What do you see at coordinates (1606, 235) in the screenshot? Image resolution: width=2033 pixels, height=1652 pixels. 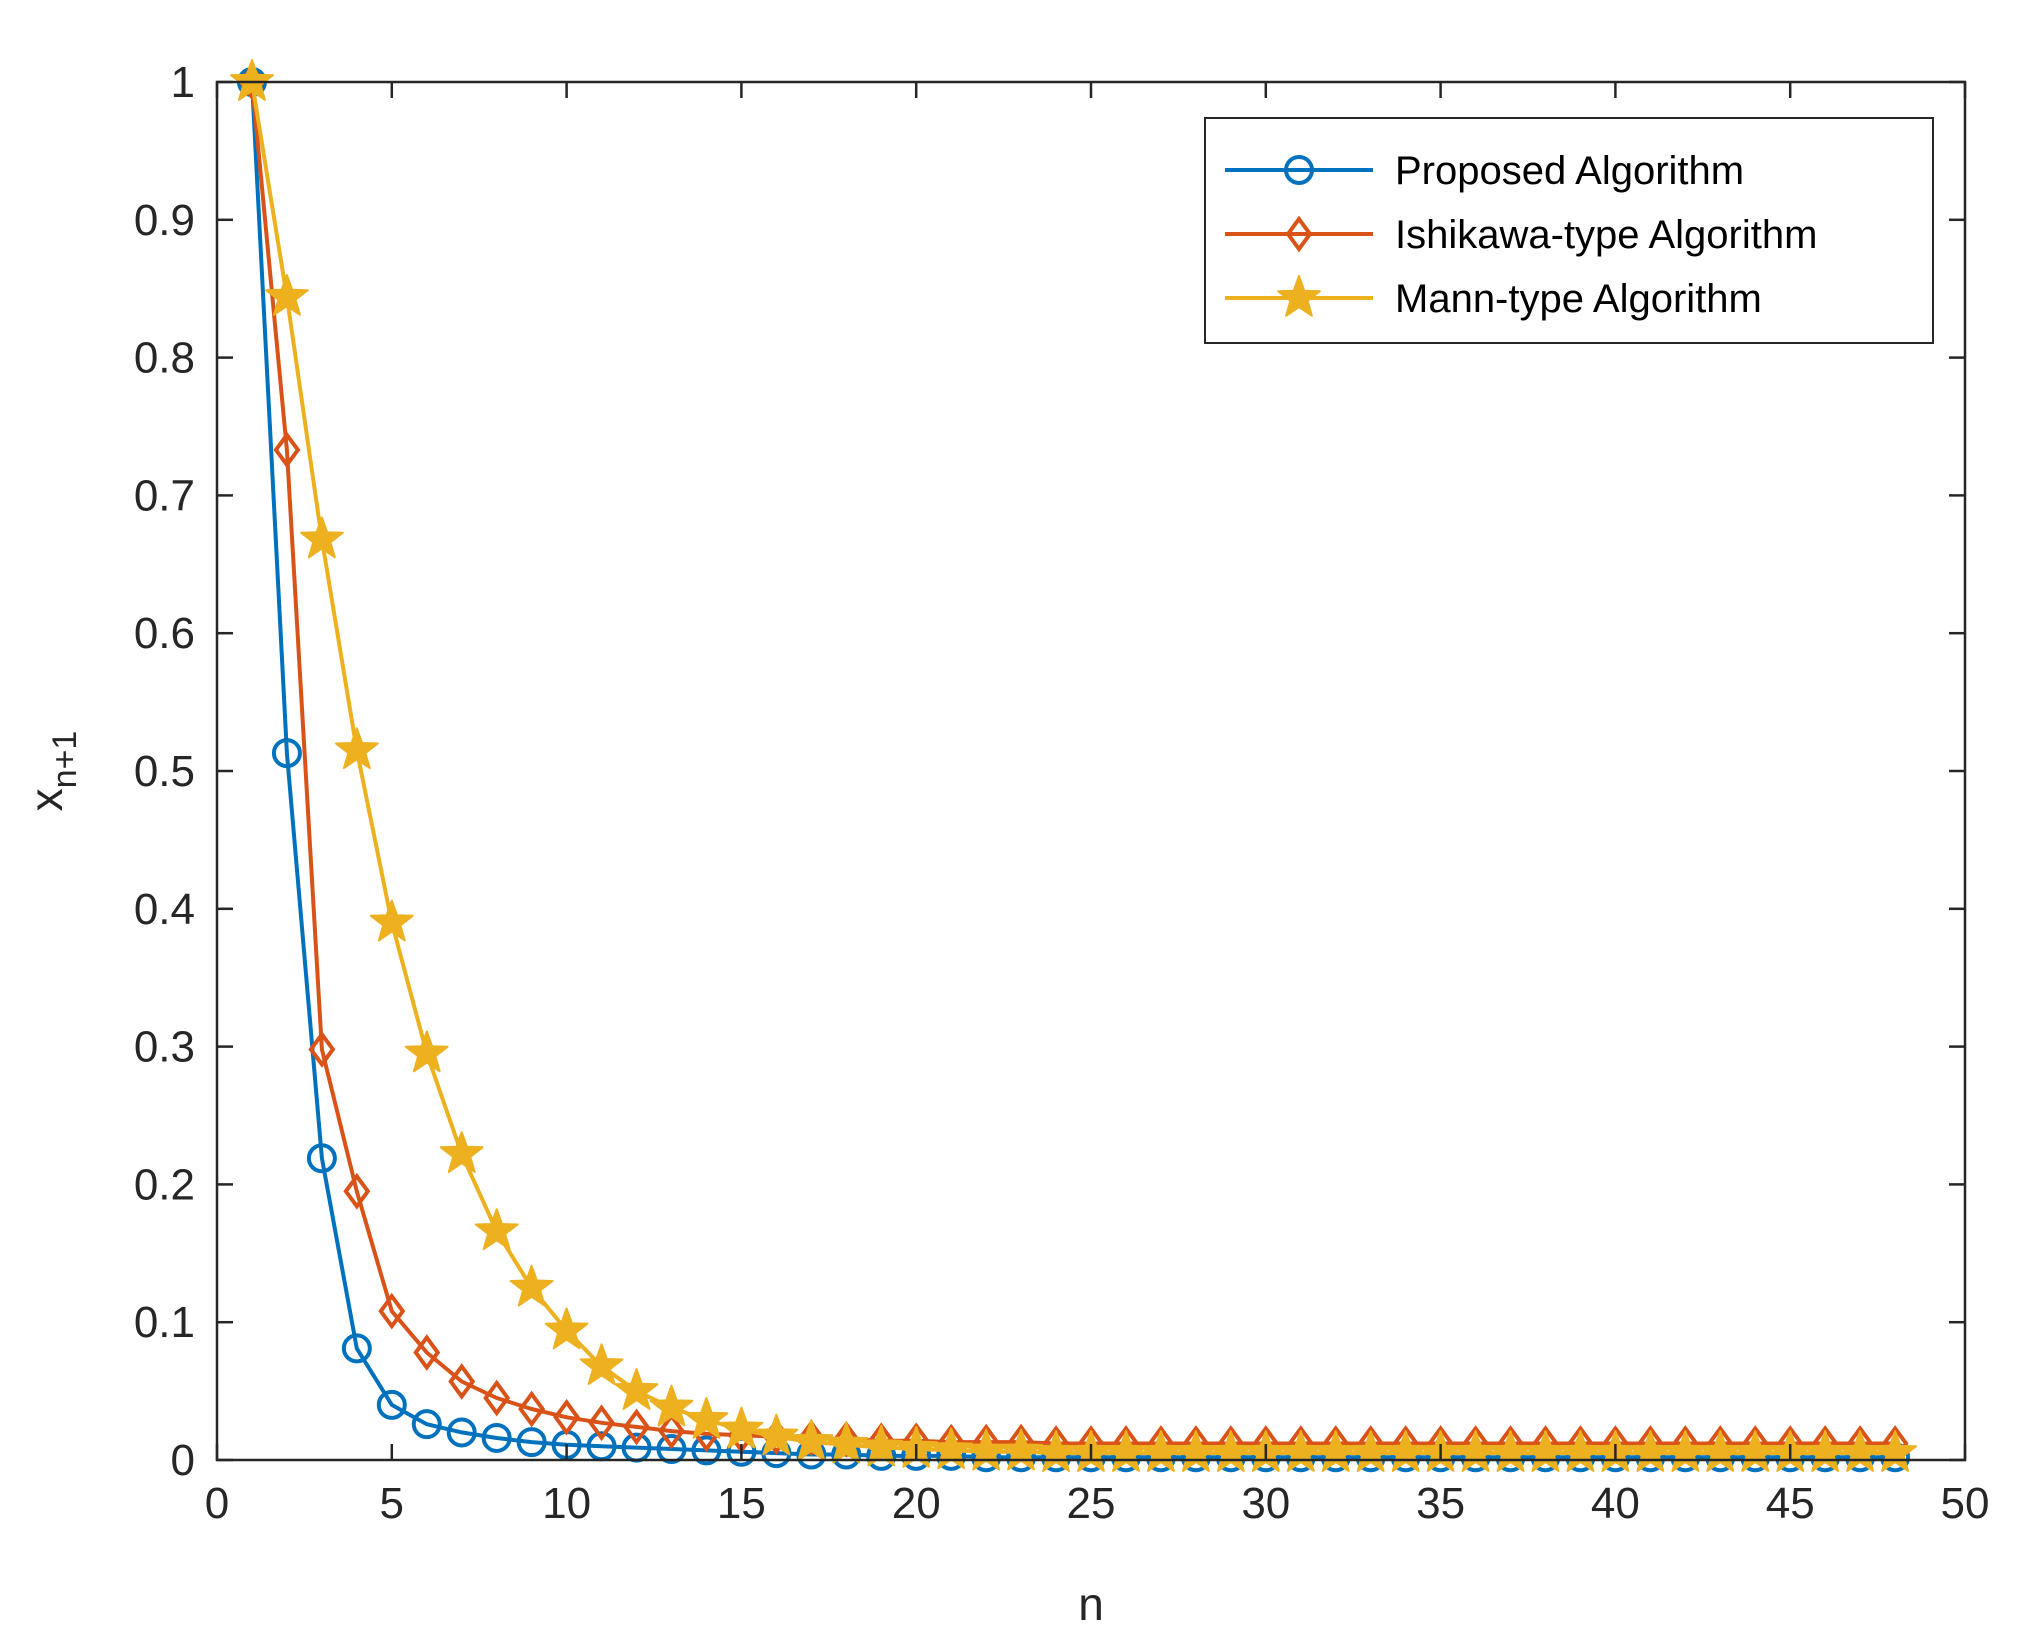 I see `legend-label: Ishikawa-type Algorithm` at bounding box center [1606, 235].